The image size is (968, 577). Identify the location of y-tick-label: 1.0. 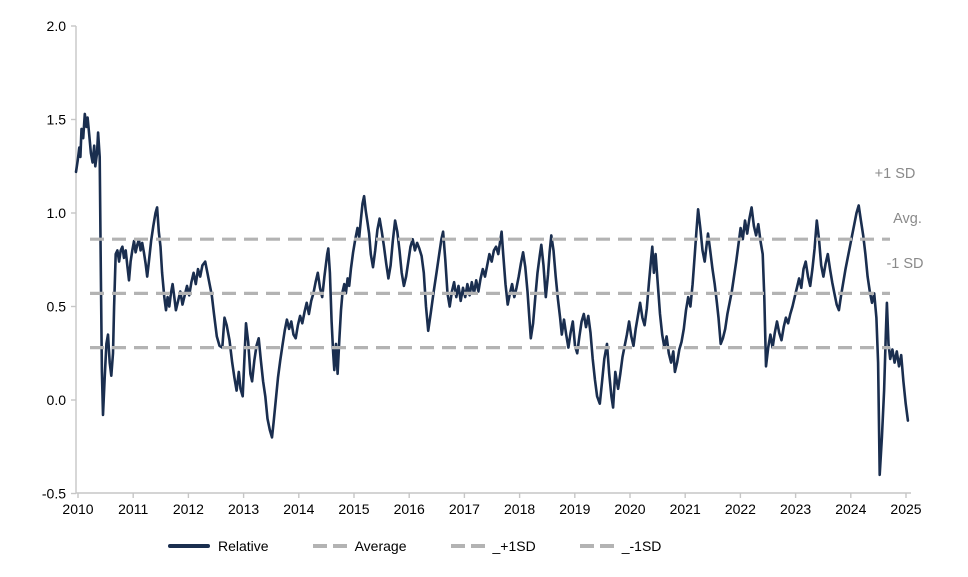
(57, 213).